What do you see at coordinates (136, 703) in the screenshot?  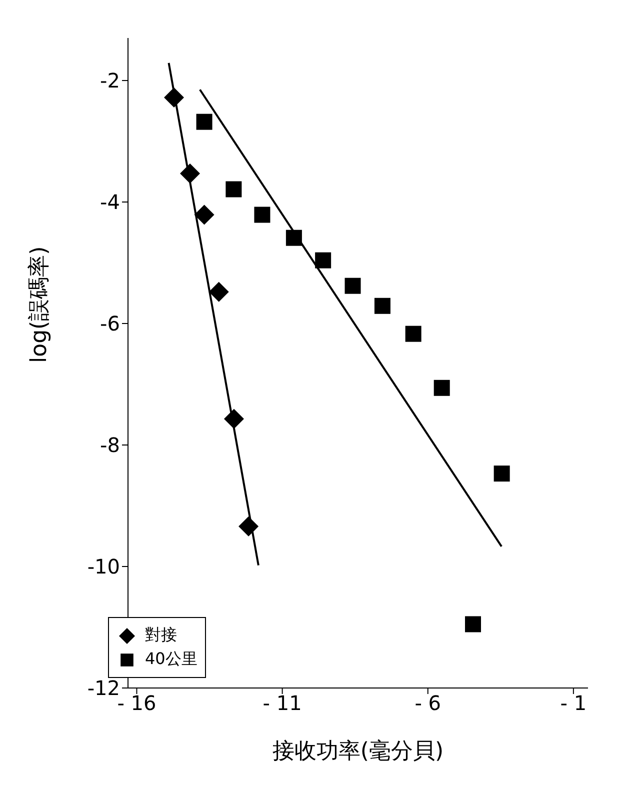 I see `x-tick-label: - 16` at bounding box center [136, 703].